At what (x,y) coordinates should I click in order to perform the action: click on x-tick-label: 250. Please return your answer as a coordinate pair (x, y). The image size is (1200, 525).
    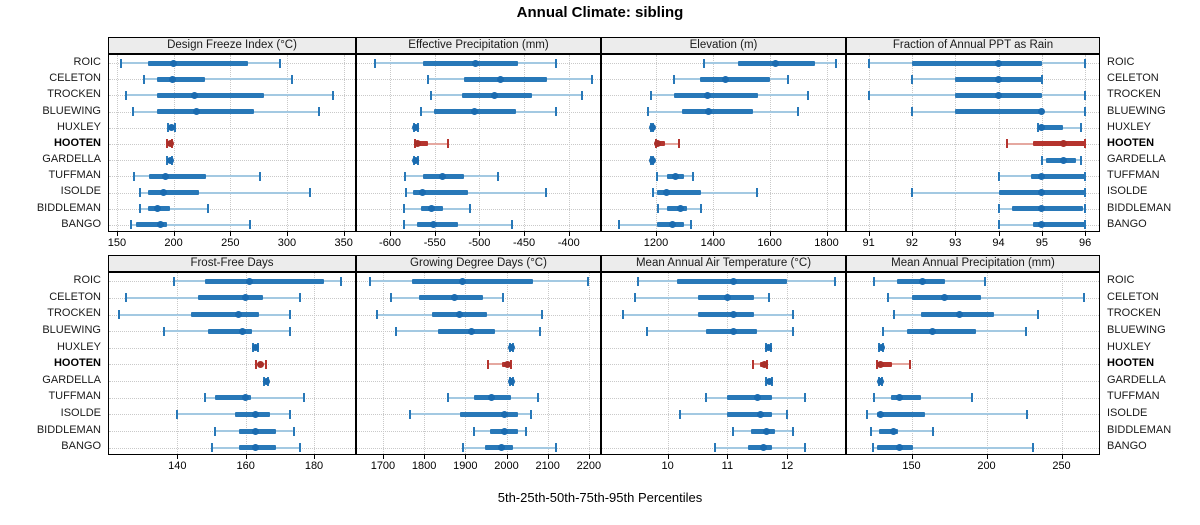
    Looking at the image, I should click on (230, 243).